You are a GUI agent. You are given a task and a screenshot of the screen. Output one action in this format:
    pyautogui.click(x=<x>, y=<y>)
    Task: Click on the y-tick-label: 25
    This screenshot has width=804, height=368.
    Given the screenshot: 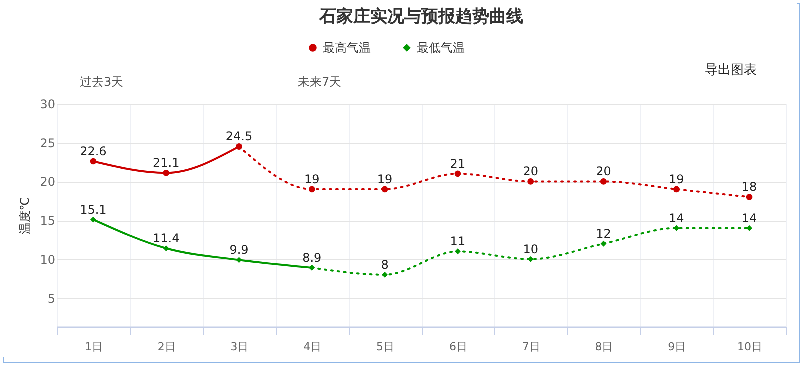 What is the action you would take?
    pyautogui.click(x=48, y=143)
    